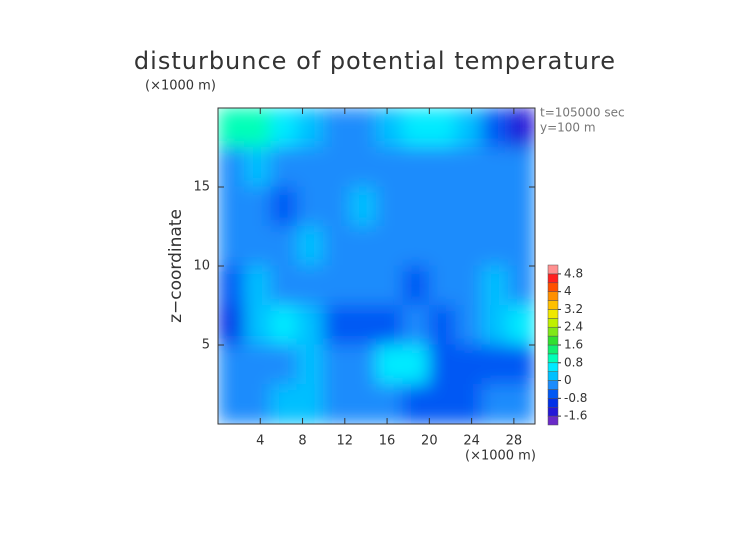  Describe the element at coordinates (206, 345) in the screenshot. I see `y-tick-label: 5` at that location.